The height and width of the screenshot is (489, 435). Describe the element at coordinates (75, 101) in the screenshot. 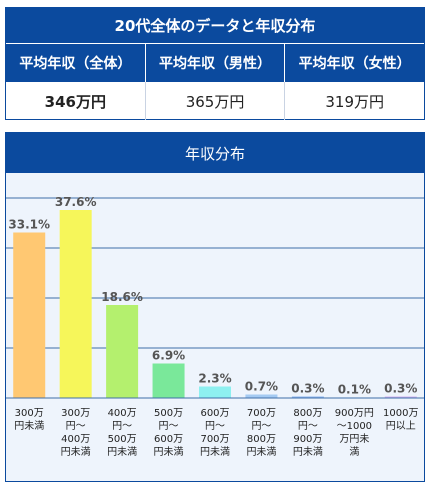

I see `value-overall: 346万円` at that location.